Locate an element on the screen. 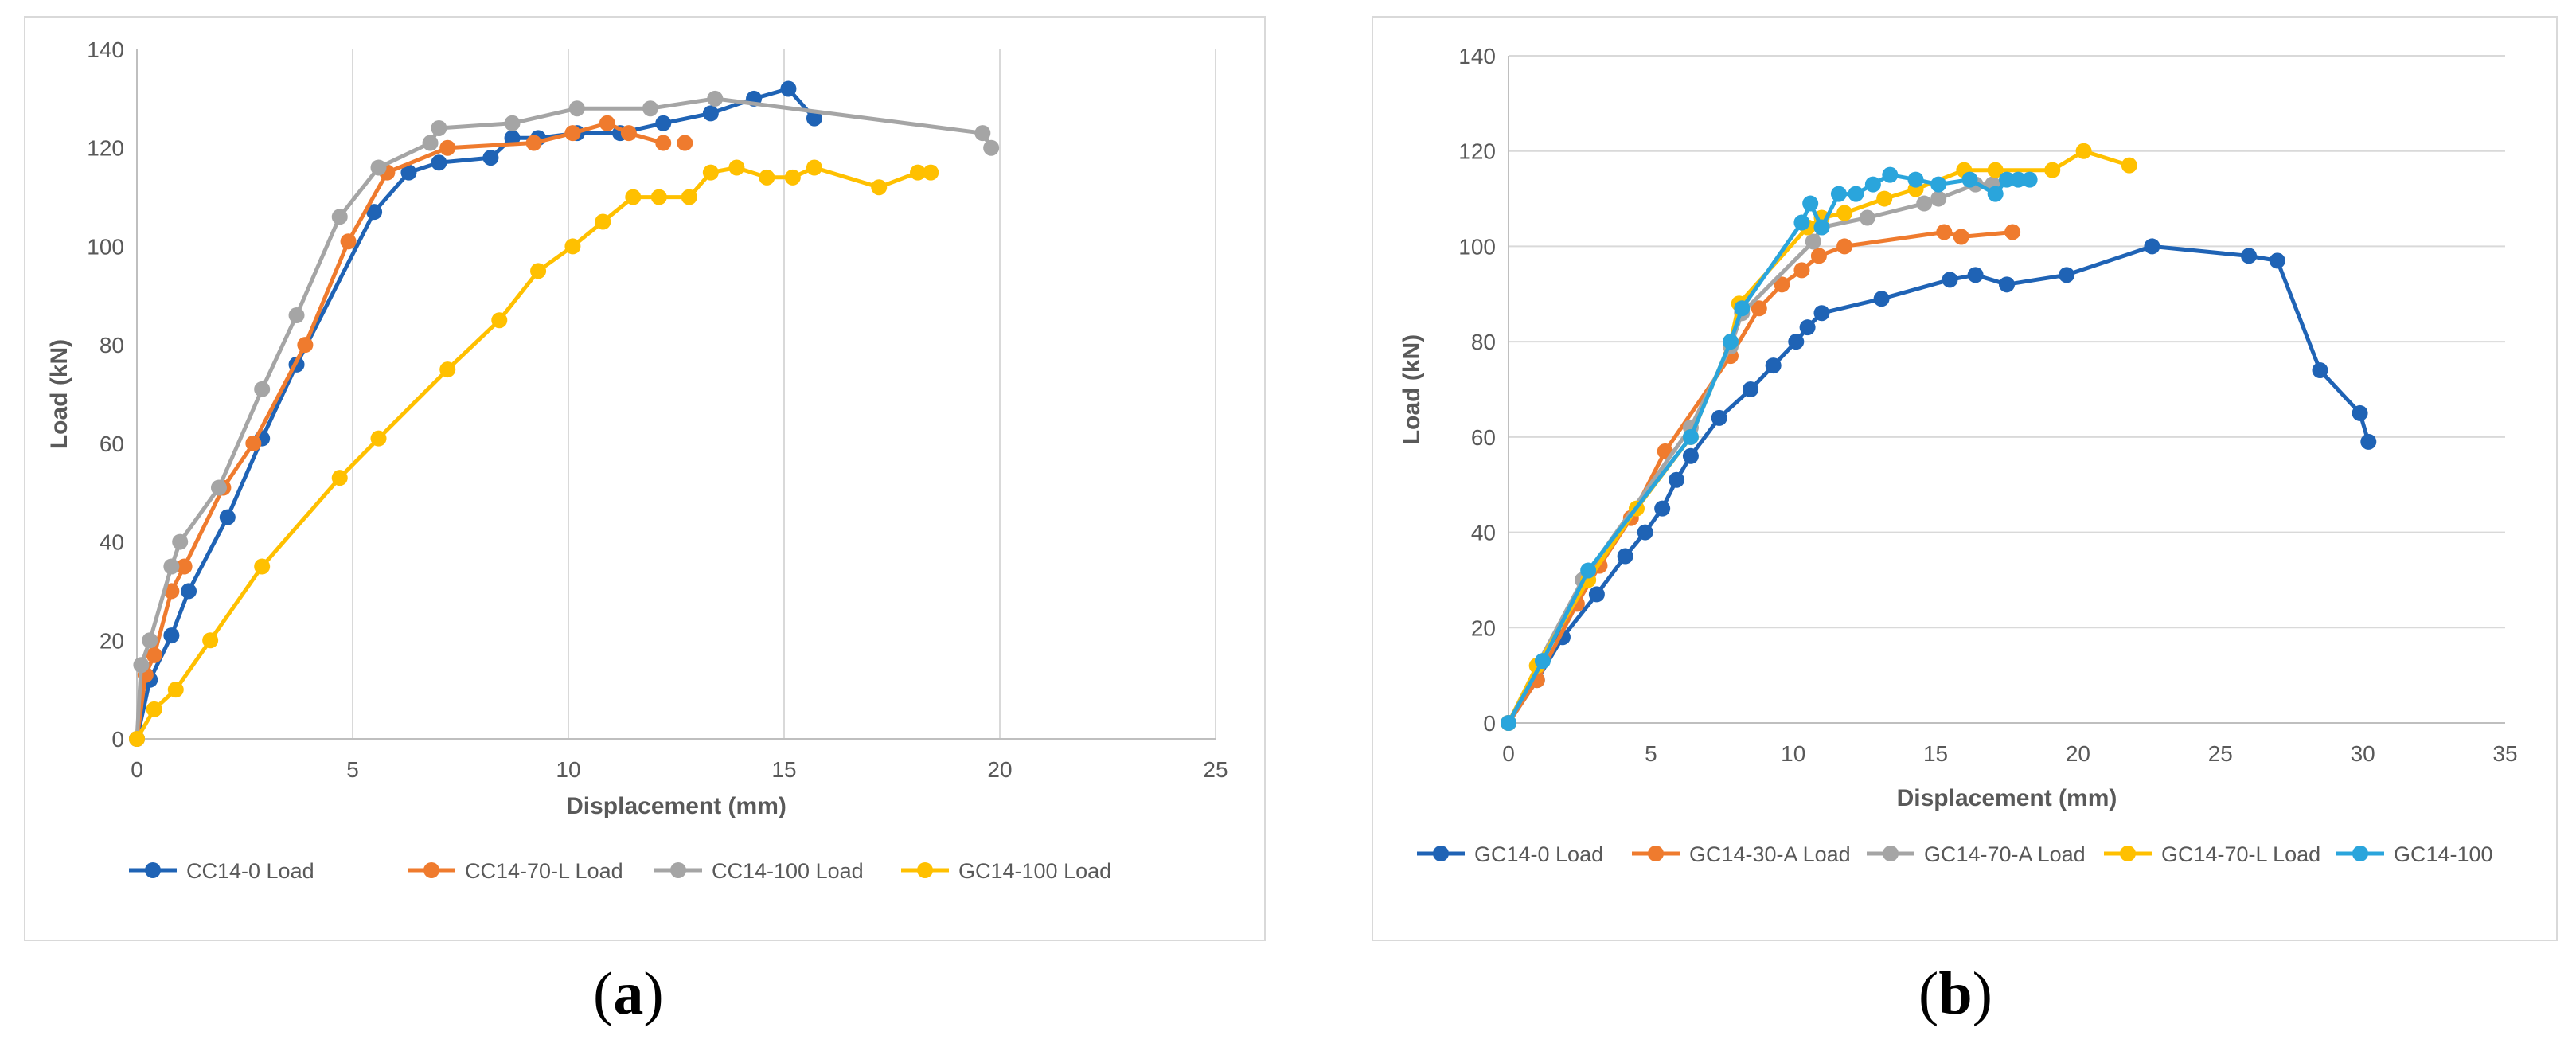  chart-b-y-tick-label: 80 is located at coordinates (1483, 342).